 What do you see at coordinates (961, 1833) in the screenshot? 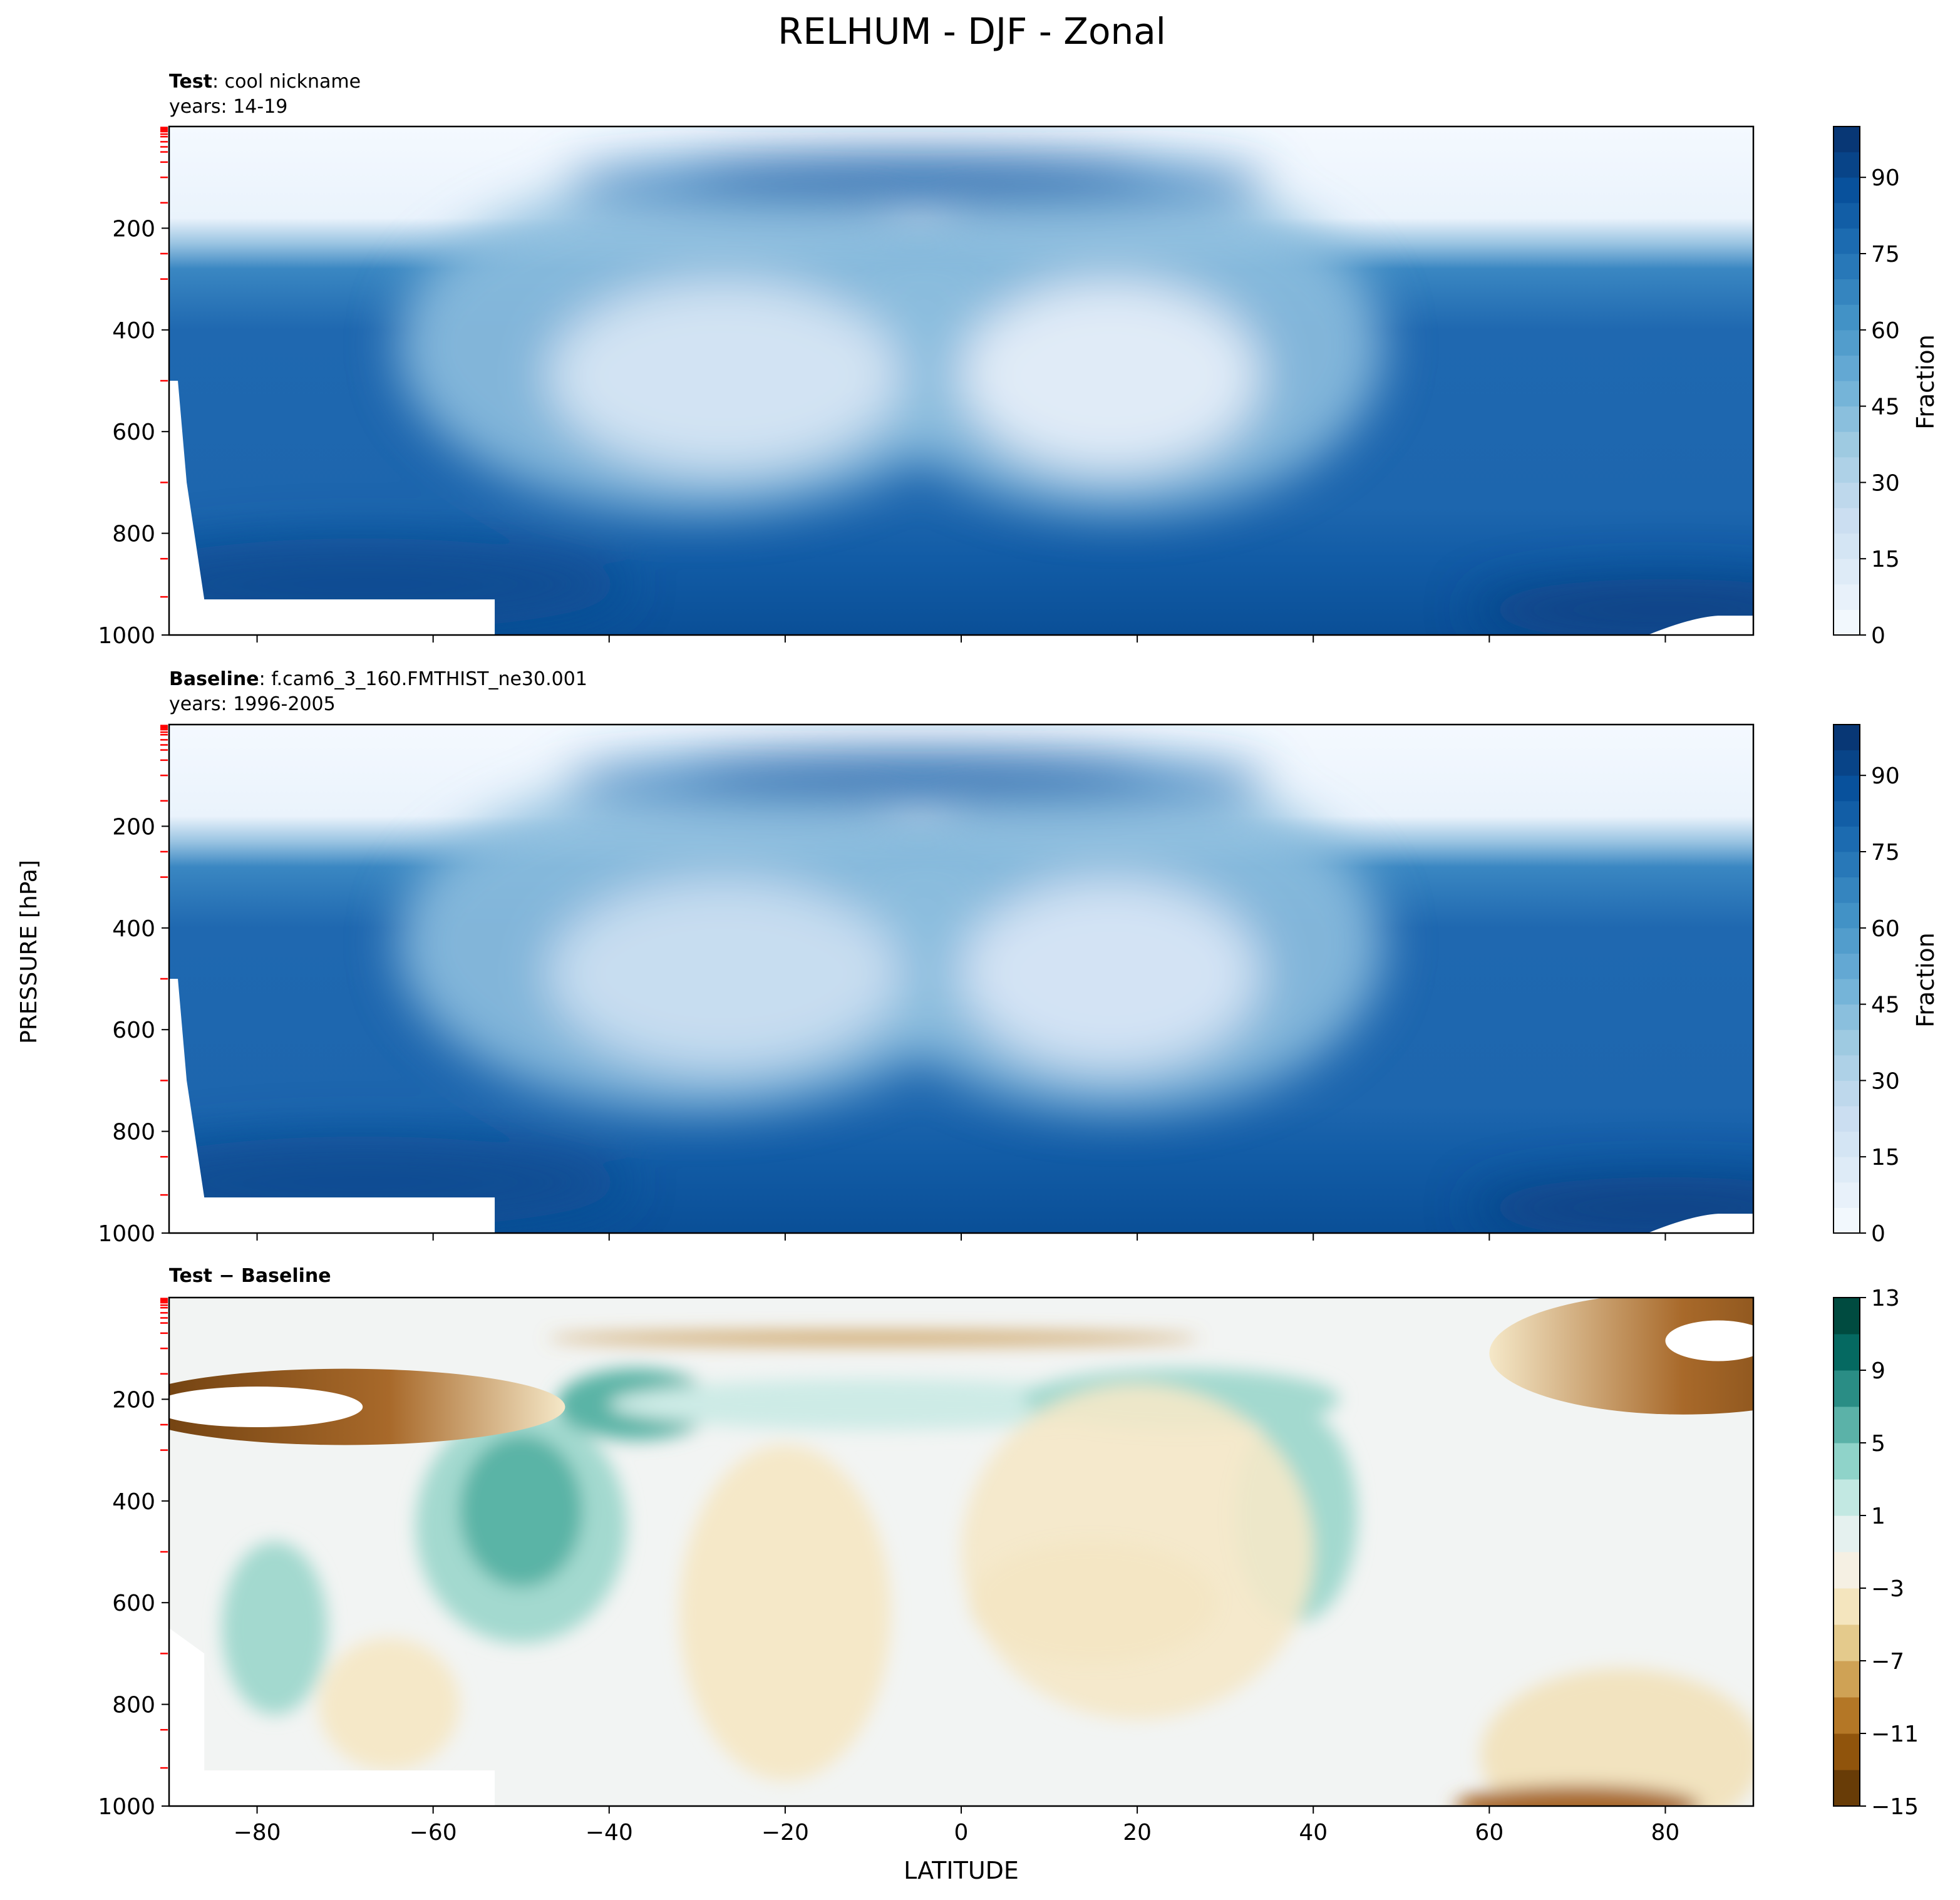
I see `x-tick-label: 0` at bounding box center [961, 1833].